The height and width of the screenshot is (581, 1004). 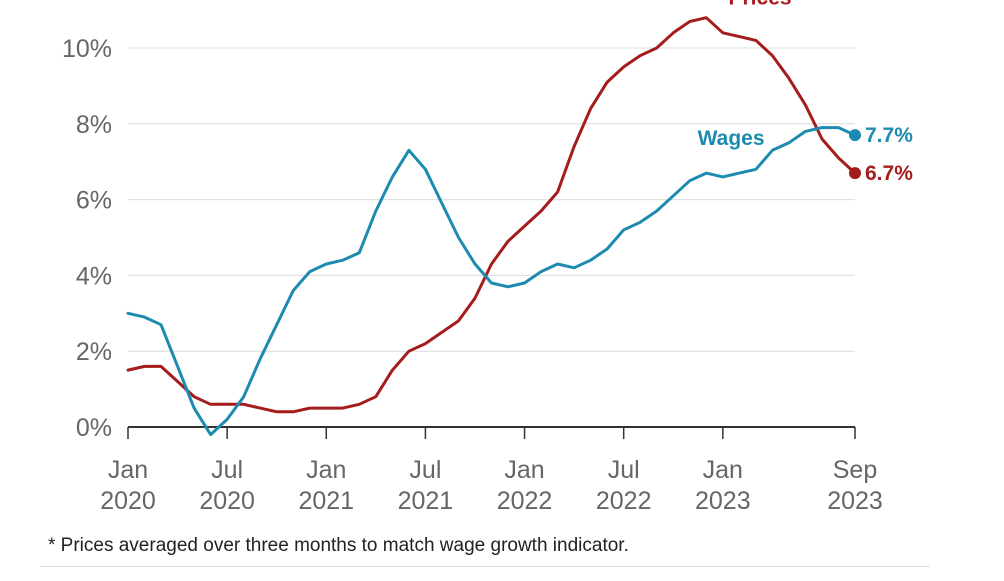 What do you see at coordinates (128, 485) in the screenshot?
I see `x-tick-label: Jan 2020` at bounding box center [128, 485].